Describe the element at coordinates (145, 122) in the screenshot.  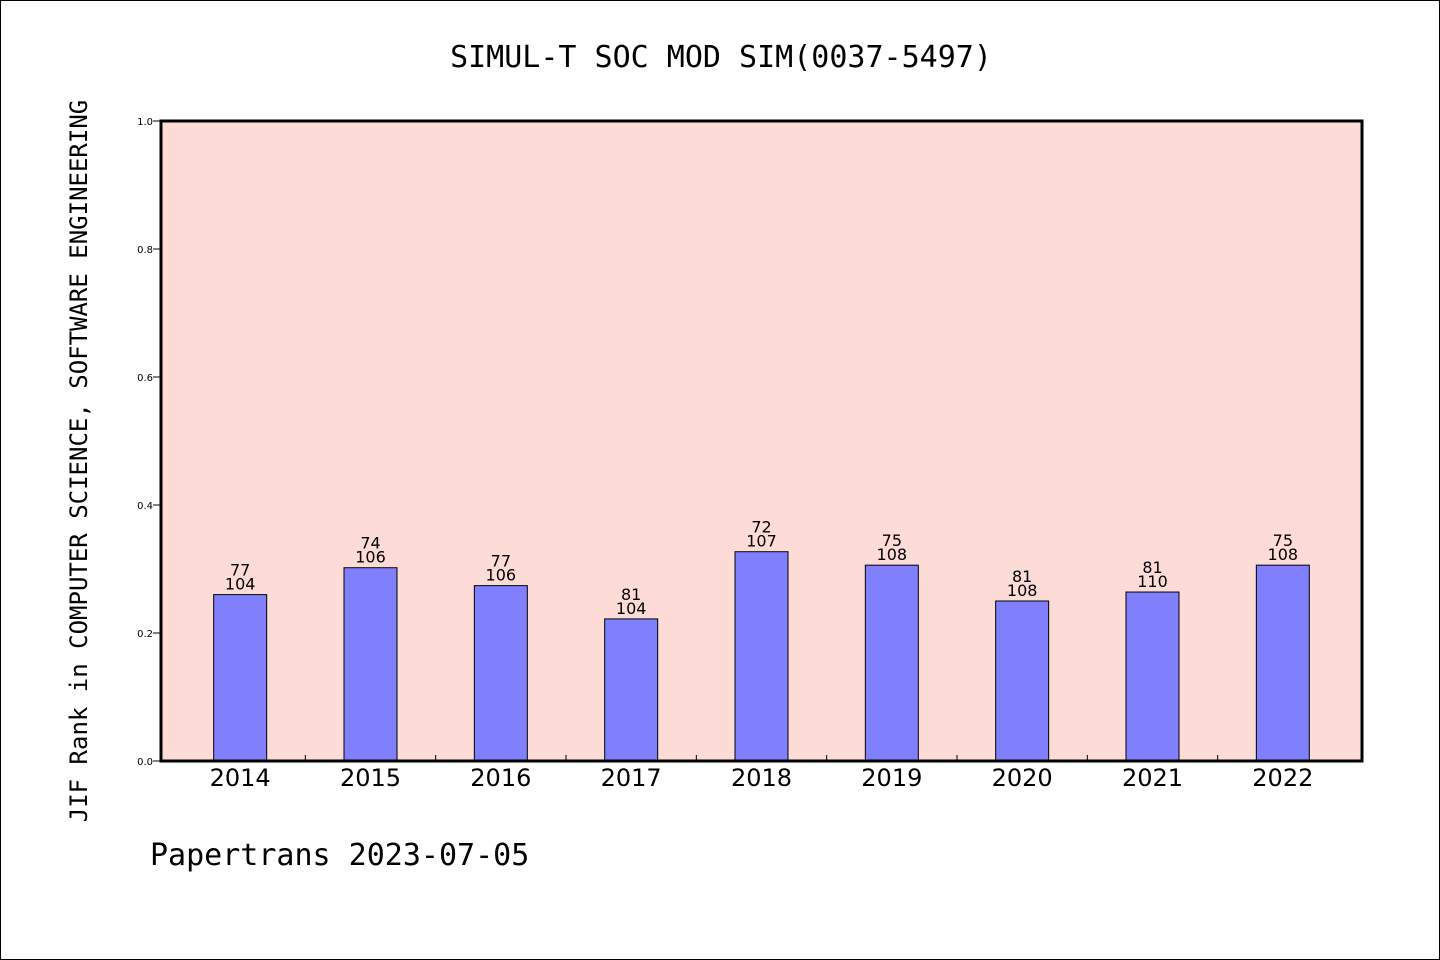
I see `y-tick-label: 1.0` at that location.